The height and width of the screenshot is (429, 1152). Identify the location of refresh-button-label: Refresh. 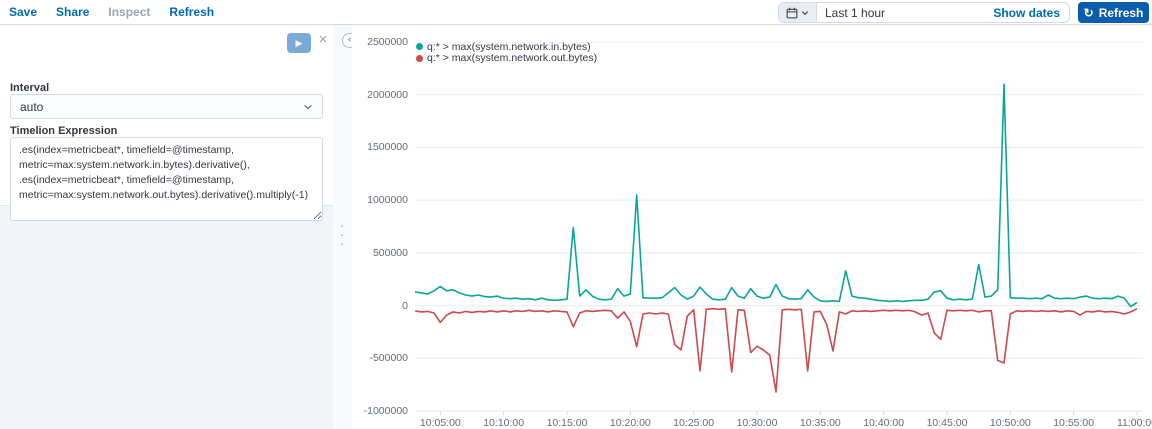
(1121, 12).